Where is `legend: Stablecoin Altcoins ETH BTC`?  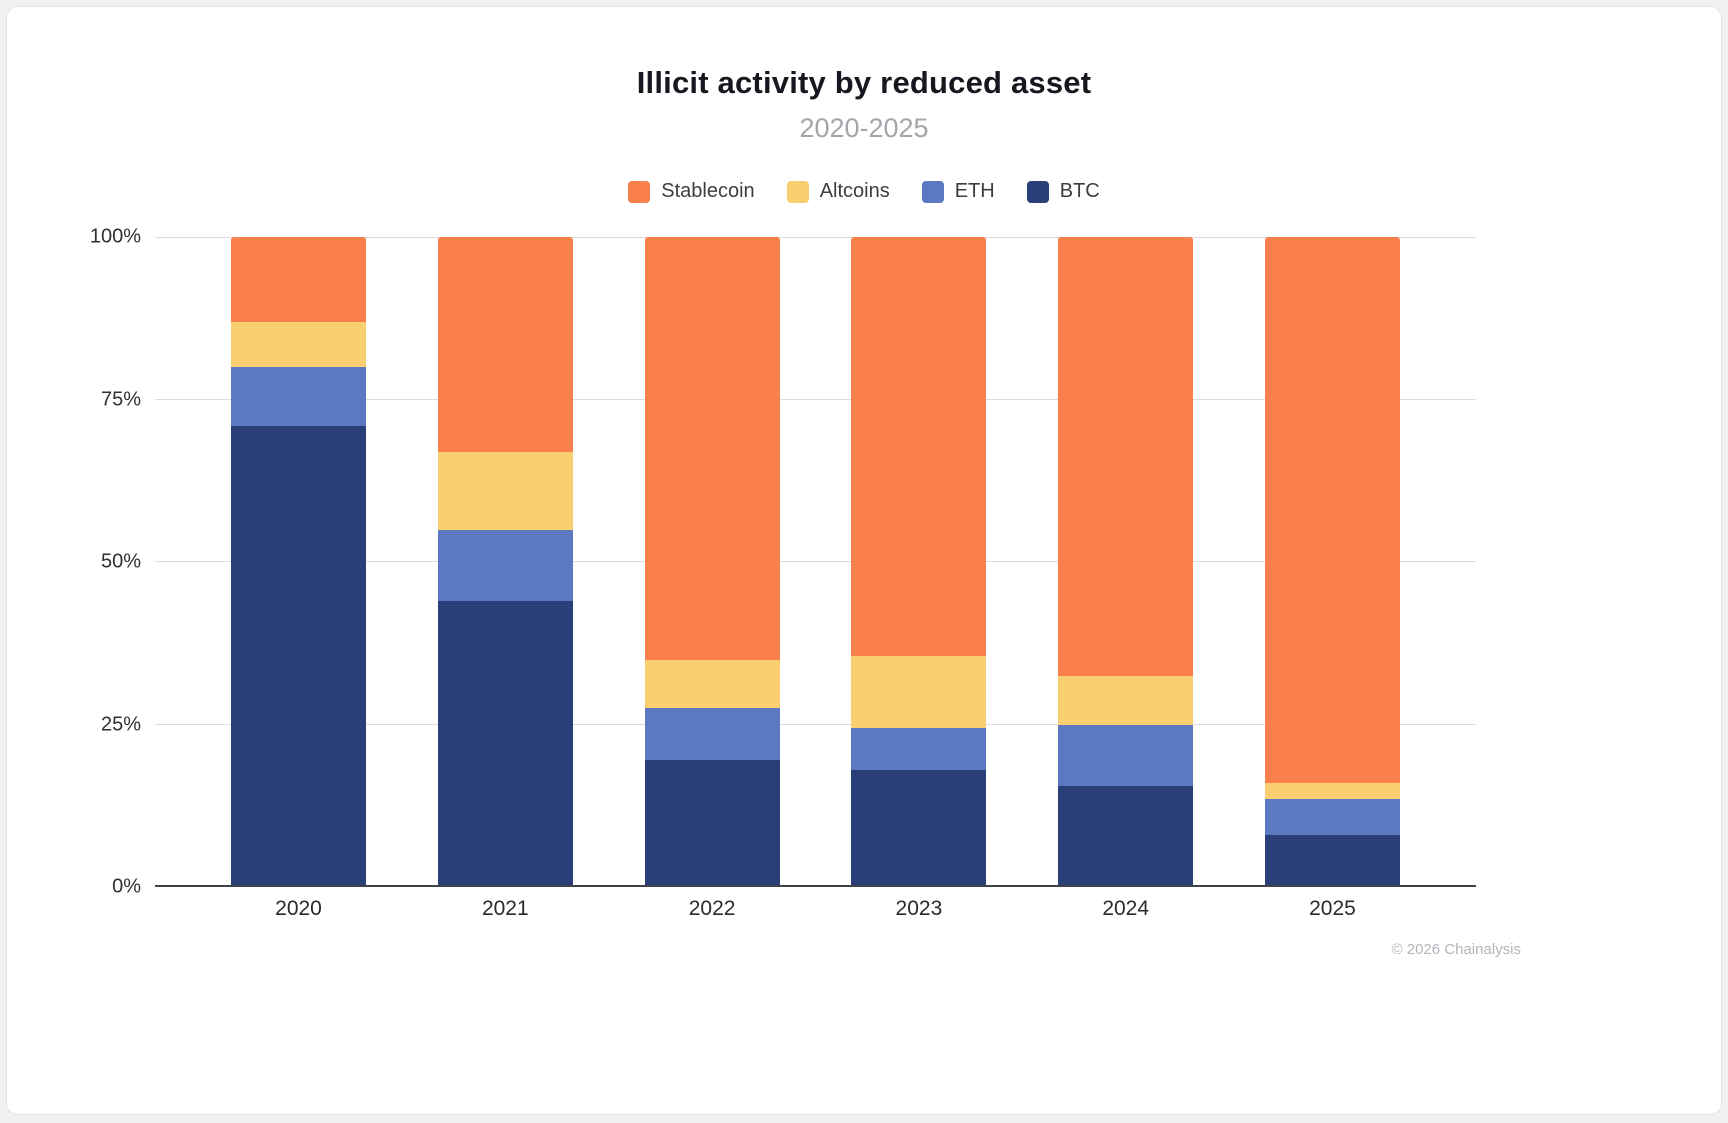
legend: Stablecoin Altcoins ETH BTC is located at coordinates (864, 191).